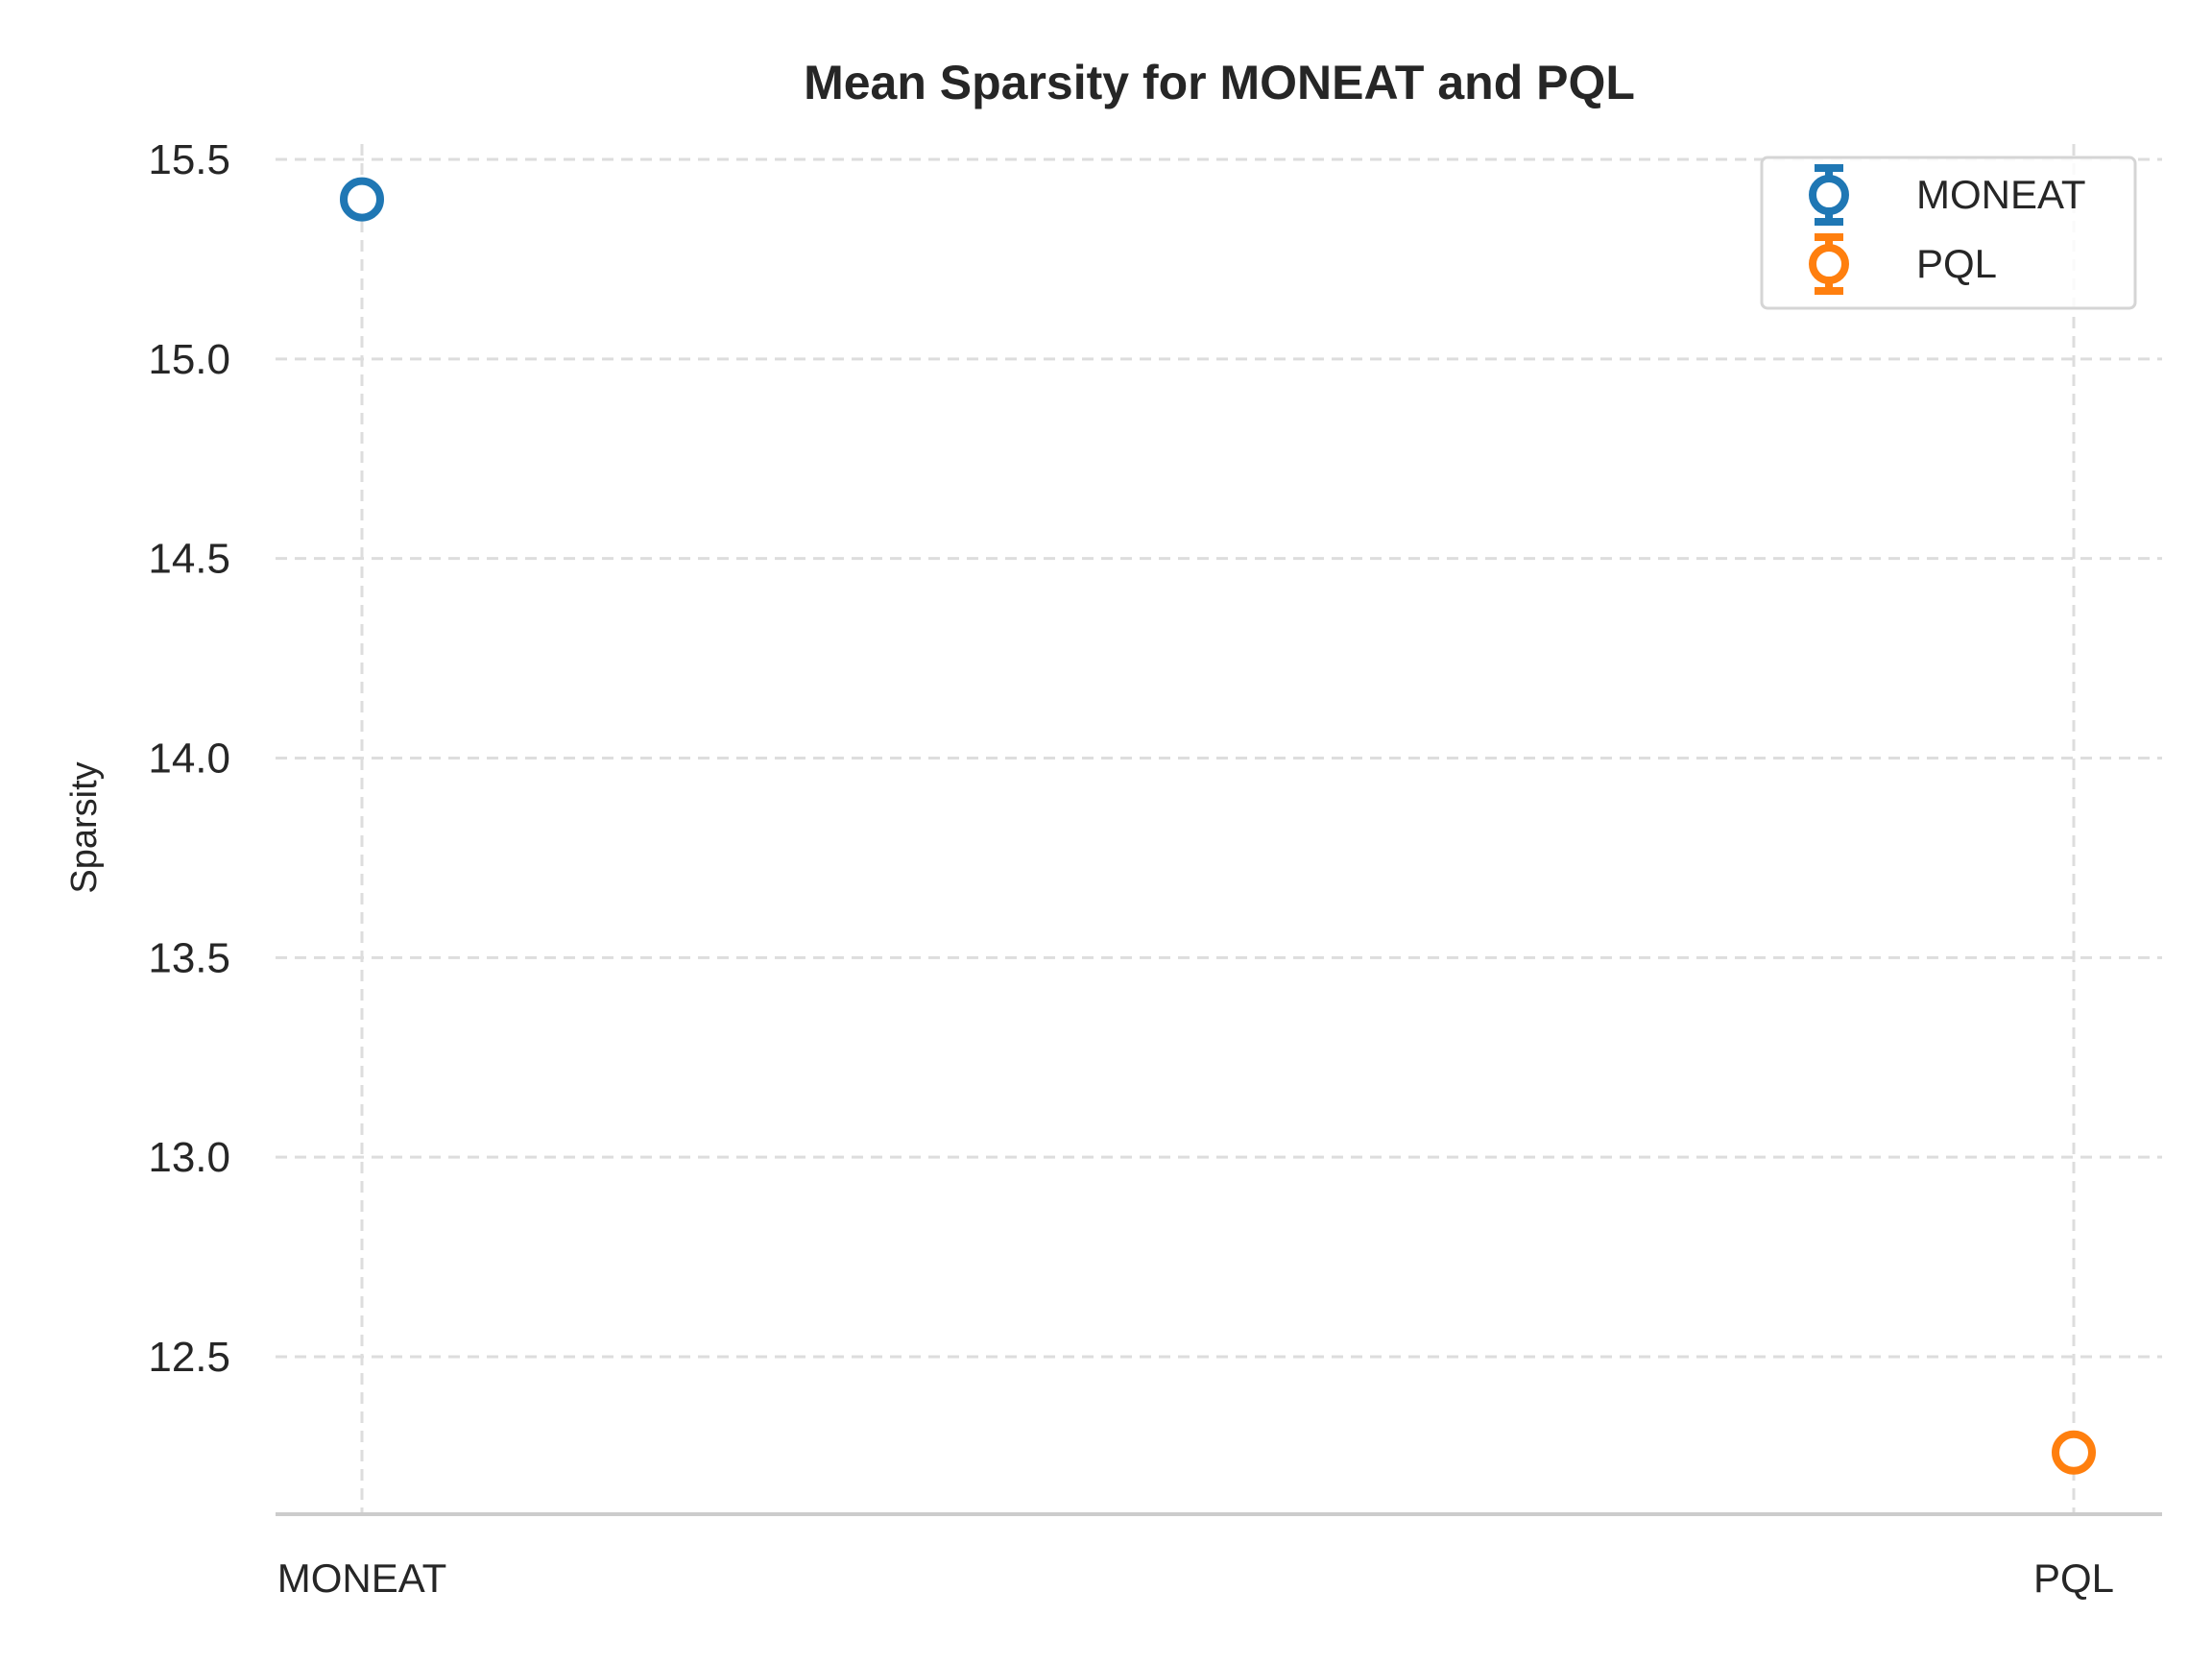 The image size is (2212, 1664). What do you see at coordinates (189, 160) in the screenshot?
I see `y-tick-label: 15.5` at bounding box center [189, 160].